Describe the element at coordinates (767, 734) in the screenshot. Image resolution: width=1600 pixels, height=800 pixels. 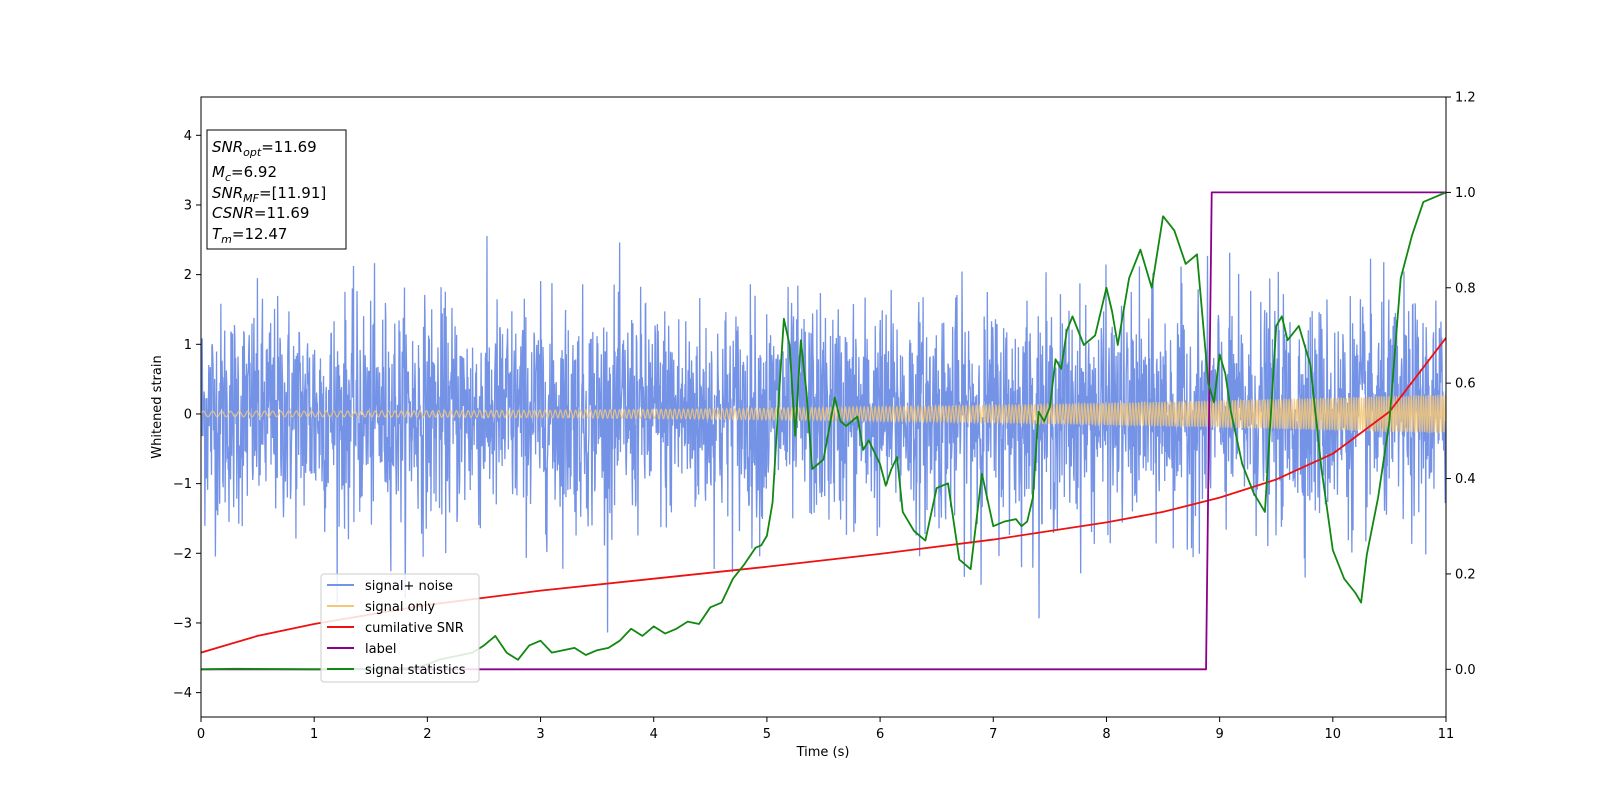
I see `x-tick-label: 5` at that location.